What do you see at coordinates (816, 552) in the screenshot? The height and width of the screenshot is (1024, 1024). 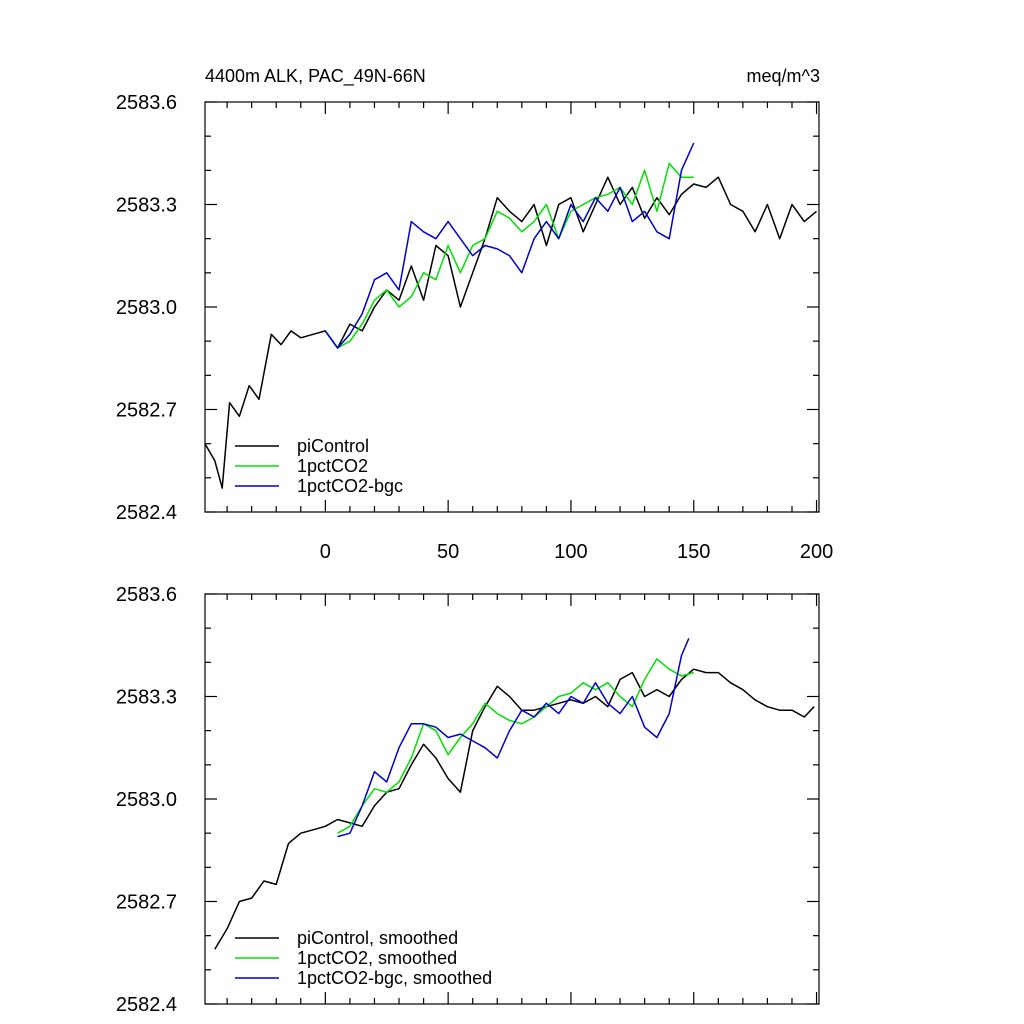 I see `top-x-tick-label: 200` at bounding box center [816, 552].